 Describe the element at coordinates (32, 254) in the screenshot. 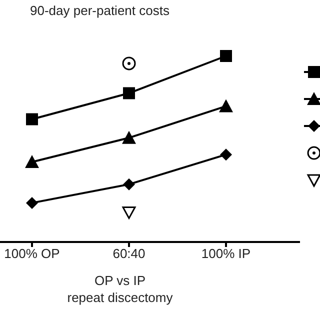

I see `x-tick-label: 100% OP` at that location.